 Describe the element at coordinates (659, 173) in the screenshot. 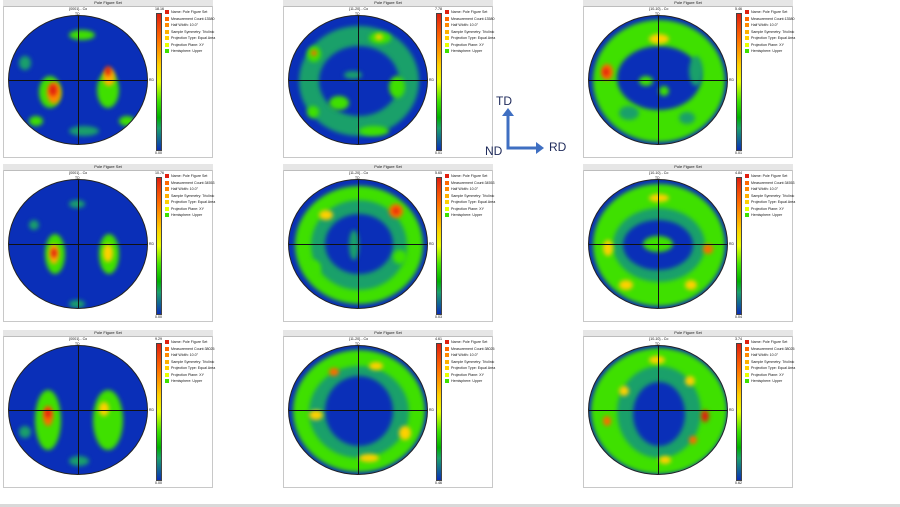

I see `pole-figure-title: {10-10} - Co` at that location.